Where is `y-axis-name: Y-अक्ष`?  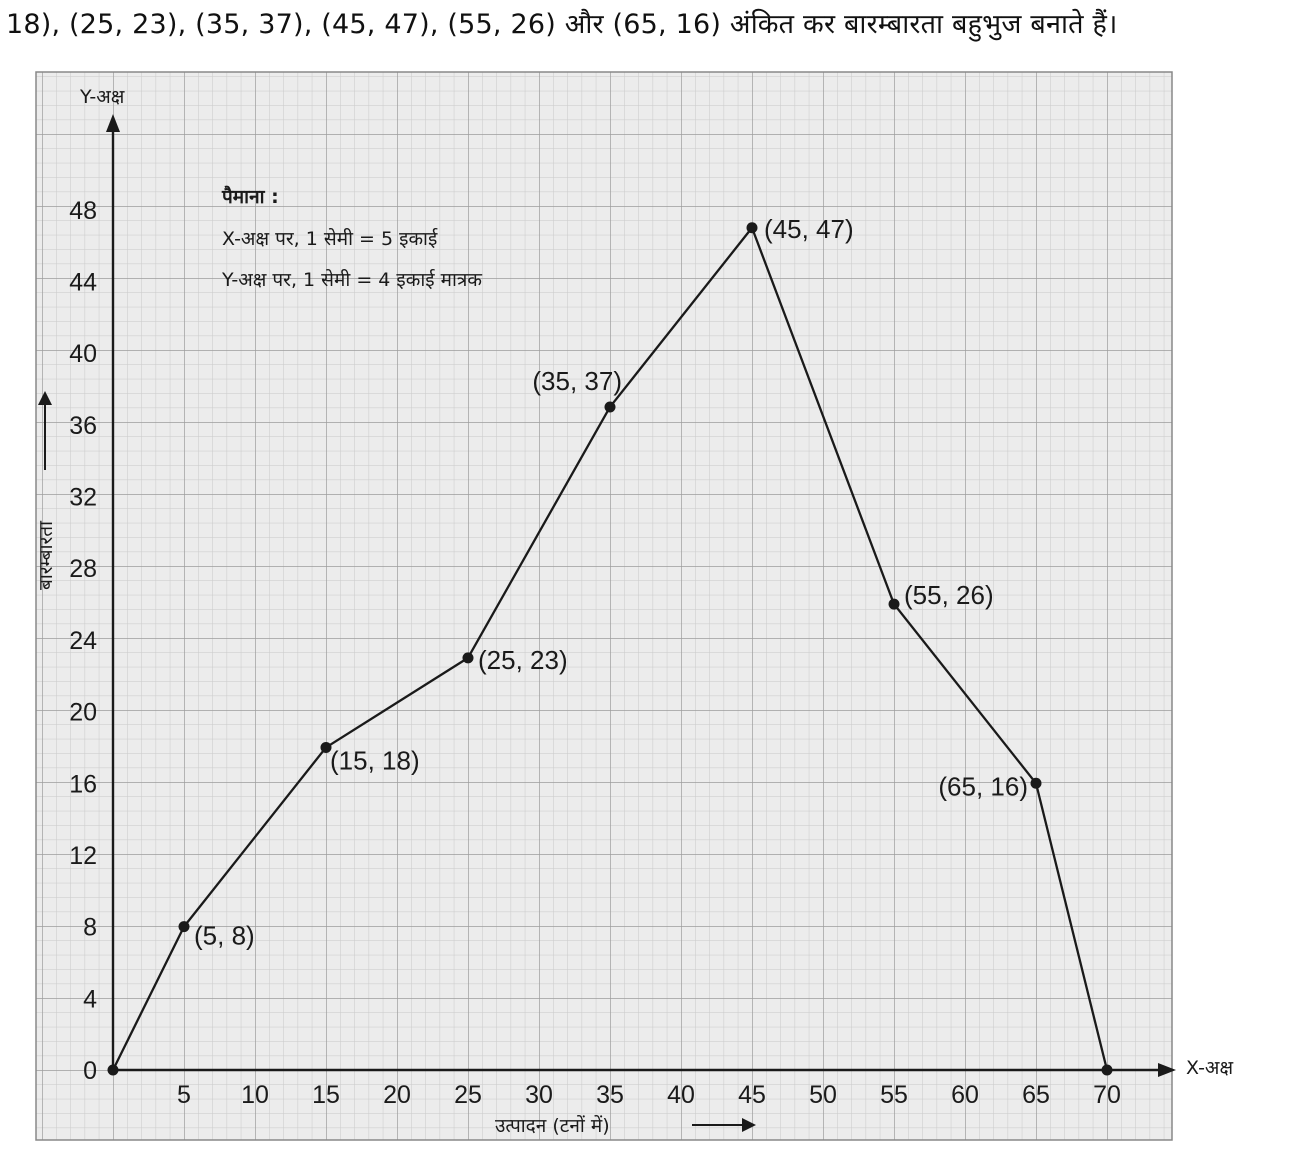 y-axis-name: Y-अक्ष is located at coordinates (102, 97).